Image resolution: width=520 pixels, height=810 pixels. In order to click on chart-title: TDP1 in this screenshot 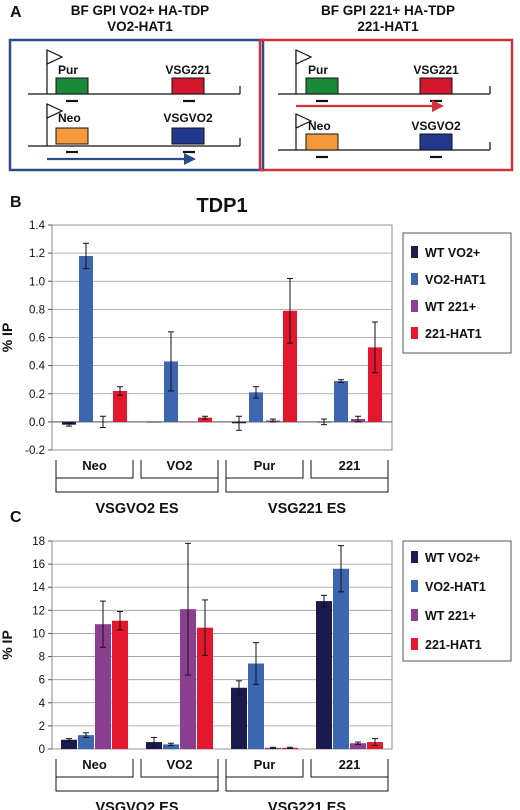, I will do `click(221, 206)`.